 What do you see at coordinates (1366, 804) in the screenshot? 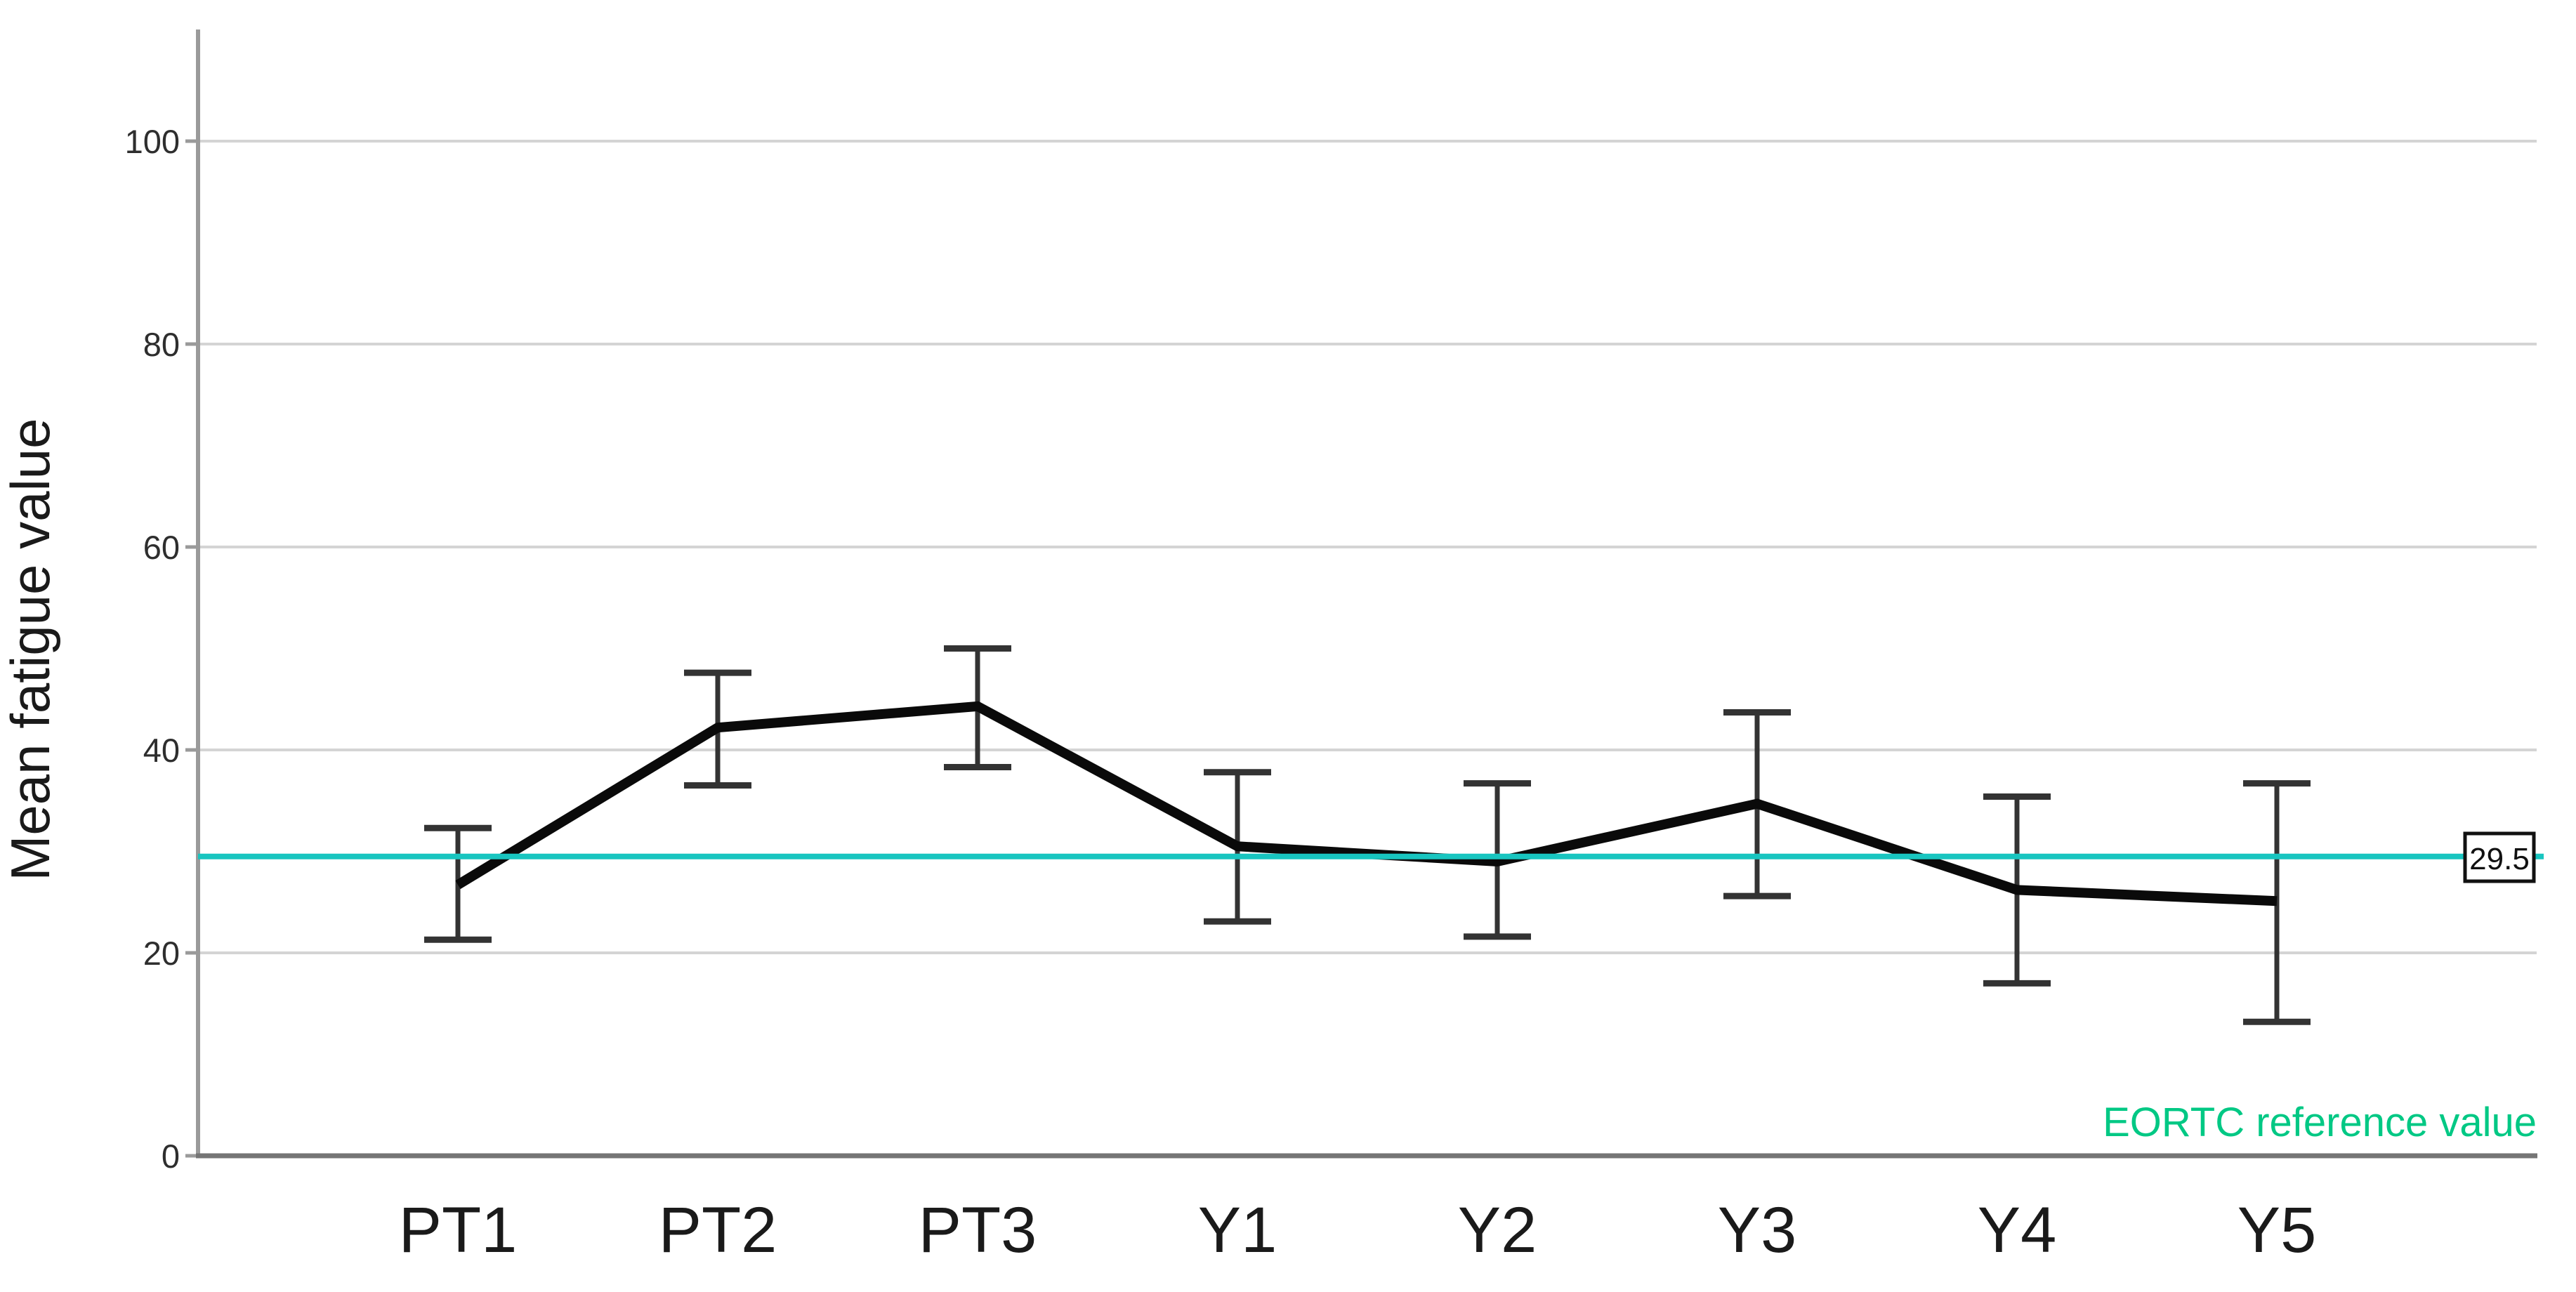
I see `series-line` at bounding box center [1366, 804].